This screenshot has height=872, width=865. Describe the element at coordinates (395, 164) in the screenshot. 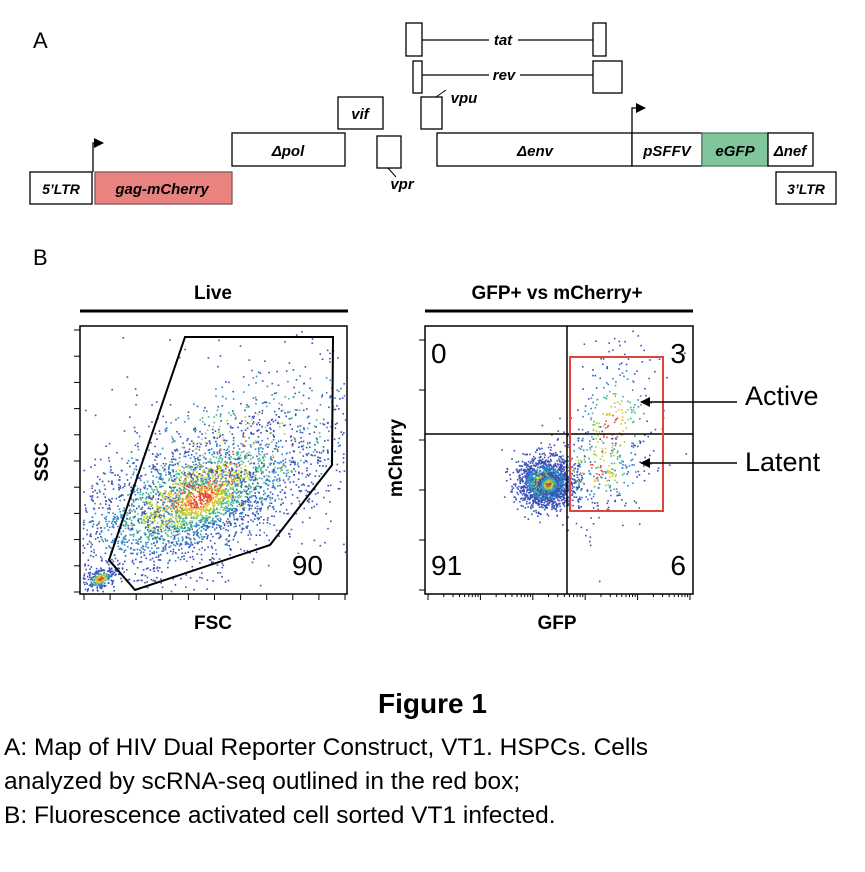

I see `segment-vpr: vpr` at that location.